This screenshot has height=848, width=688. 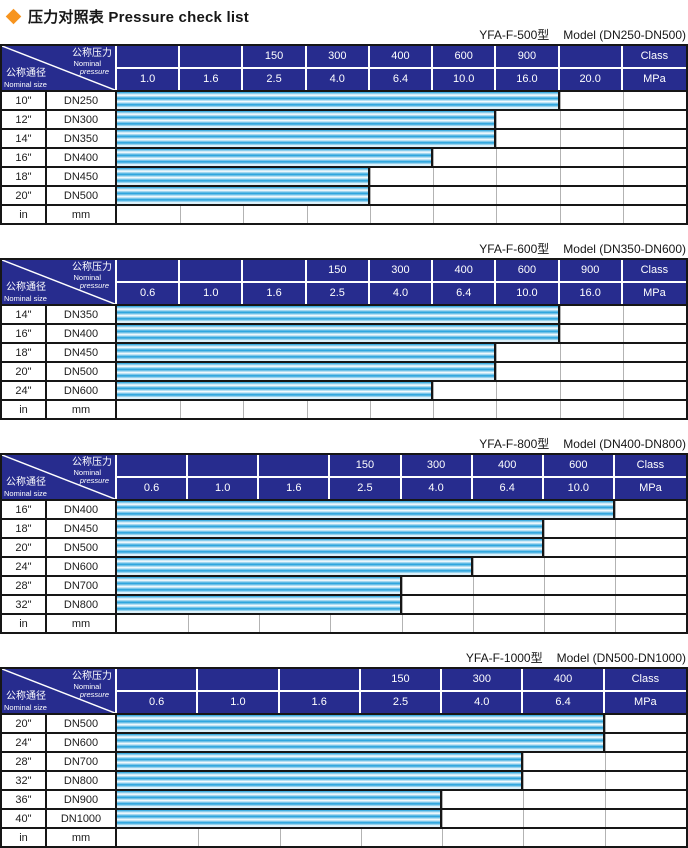 I want to click on page-title: 压力对照表 Pressure check list, so click(x=346, y=16).